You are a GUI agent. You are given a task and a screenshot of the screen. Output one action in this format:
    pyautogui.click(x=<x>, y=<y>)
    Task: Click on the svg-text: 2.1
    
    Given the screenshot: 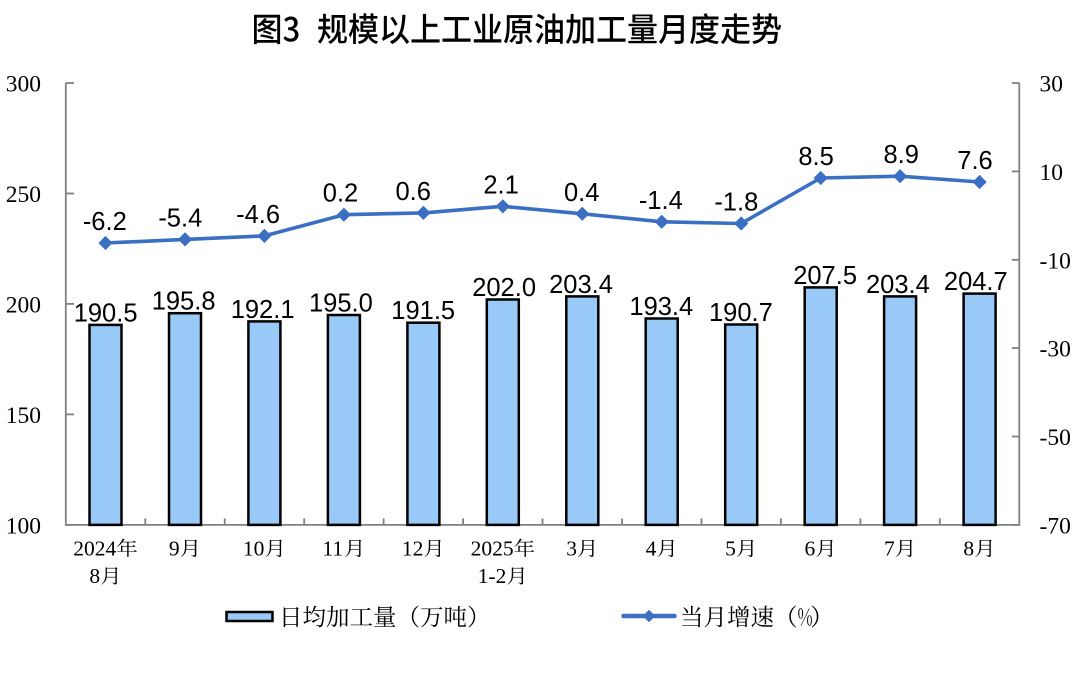 What is the action you would take?
    pyautogui.click(x=500, y=185)
    